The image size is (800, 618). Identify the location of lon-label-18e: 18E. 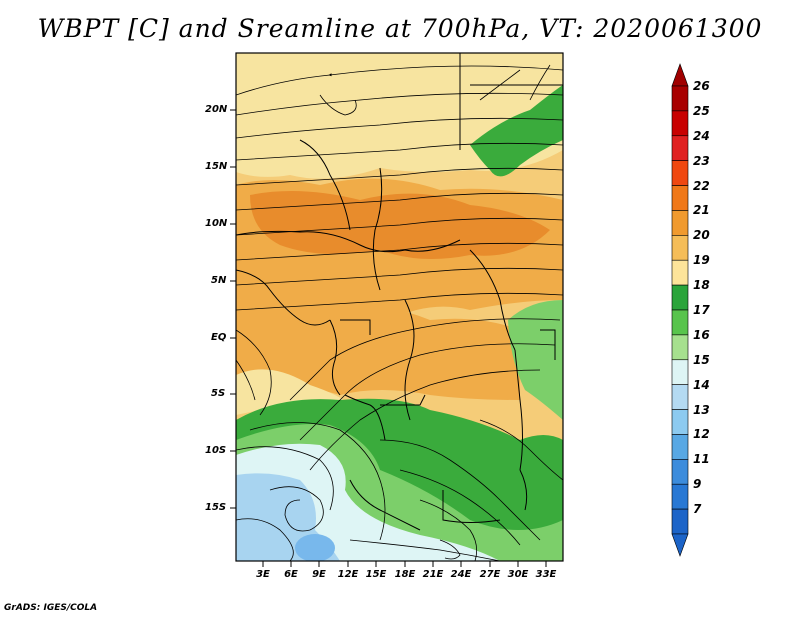
(405, 574).